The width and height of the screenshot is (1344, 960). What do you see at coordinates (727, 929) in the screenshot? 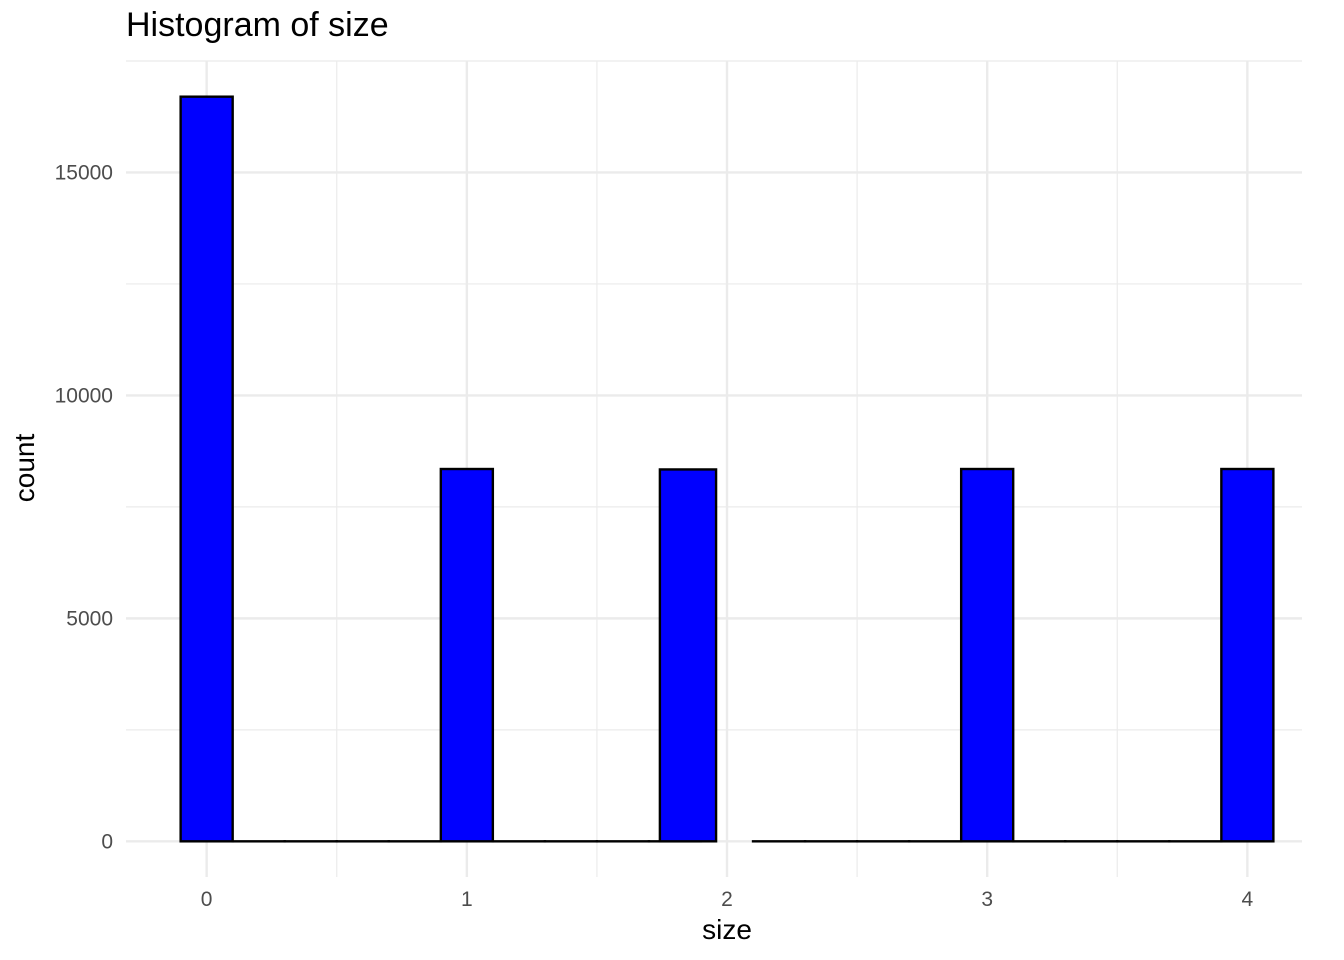
I see `x-axis-title: size` at bounding box center [727, 929].